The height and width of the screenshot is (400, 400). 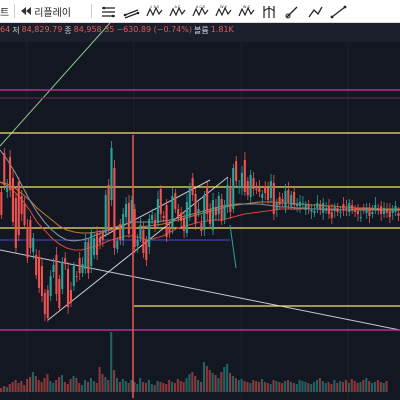 I want to click on legend-open-value: 64, so click(x=5, y=29).